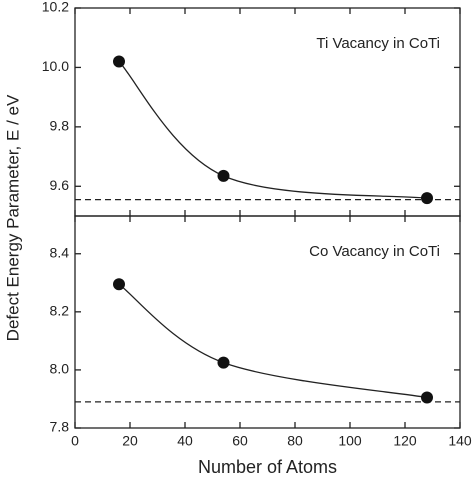  I want to click on y-tick-label: 10.0, so click(55, 66).